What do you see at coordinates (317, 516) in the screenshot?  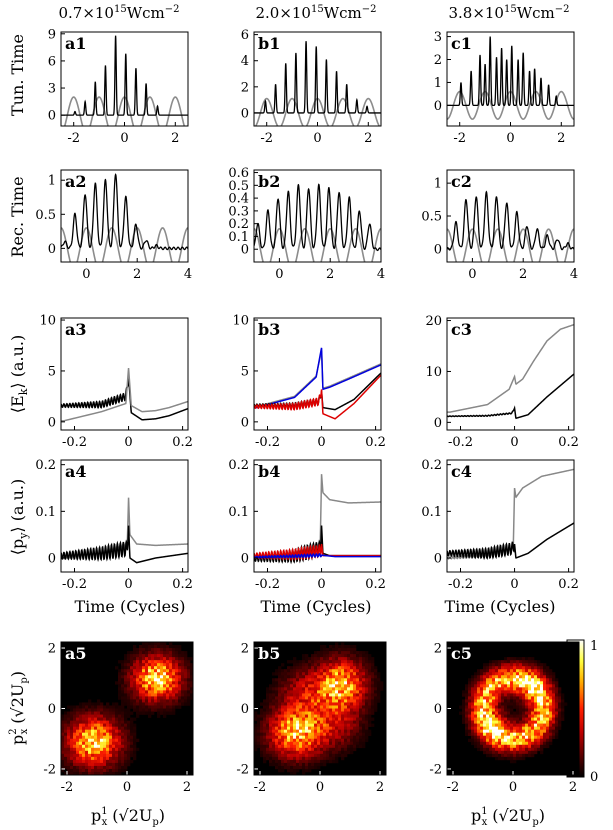 I see `axes-frame-b4` at bounding box center [317, 516].